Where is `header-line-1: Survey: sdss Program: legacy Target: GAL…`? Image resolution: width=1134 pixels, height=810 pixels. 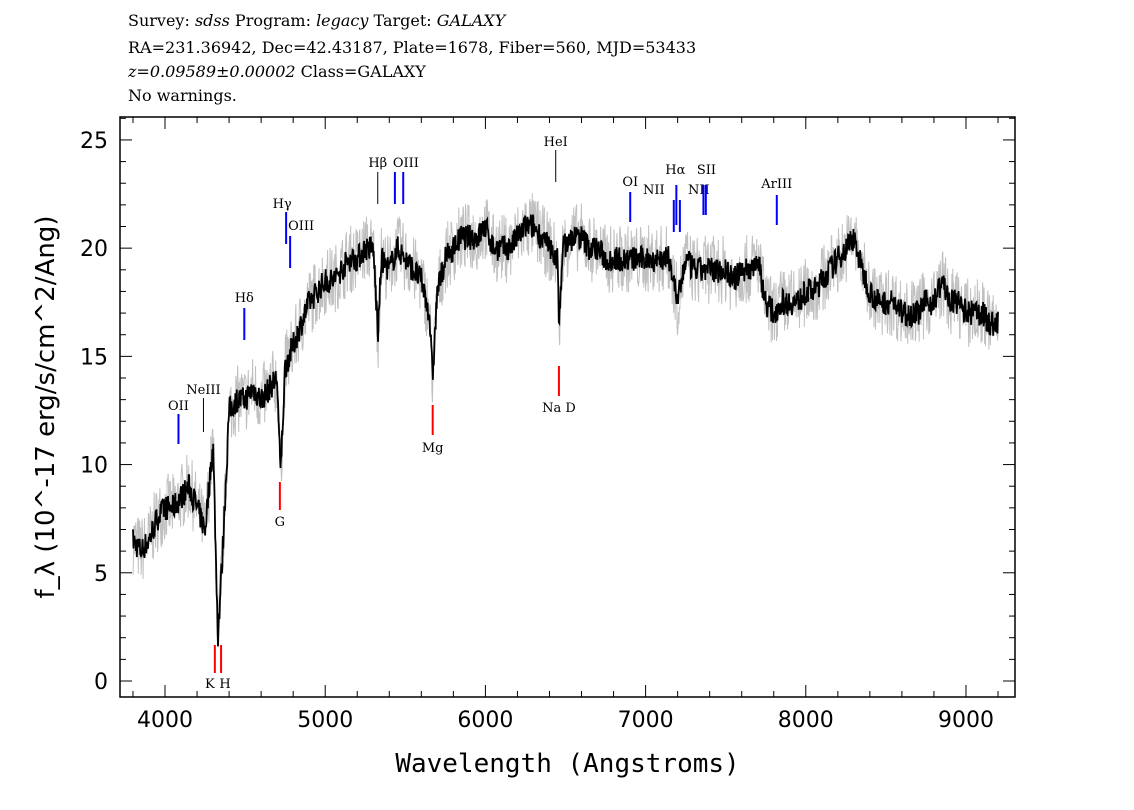
header-line-1: Survey: sdss Program: legacy Target: GAL… is located at coordinates (316, 21).